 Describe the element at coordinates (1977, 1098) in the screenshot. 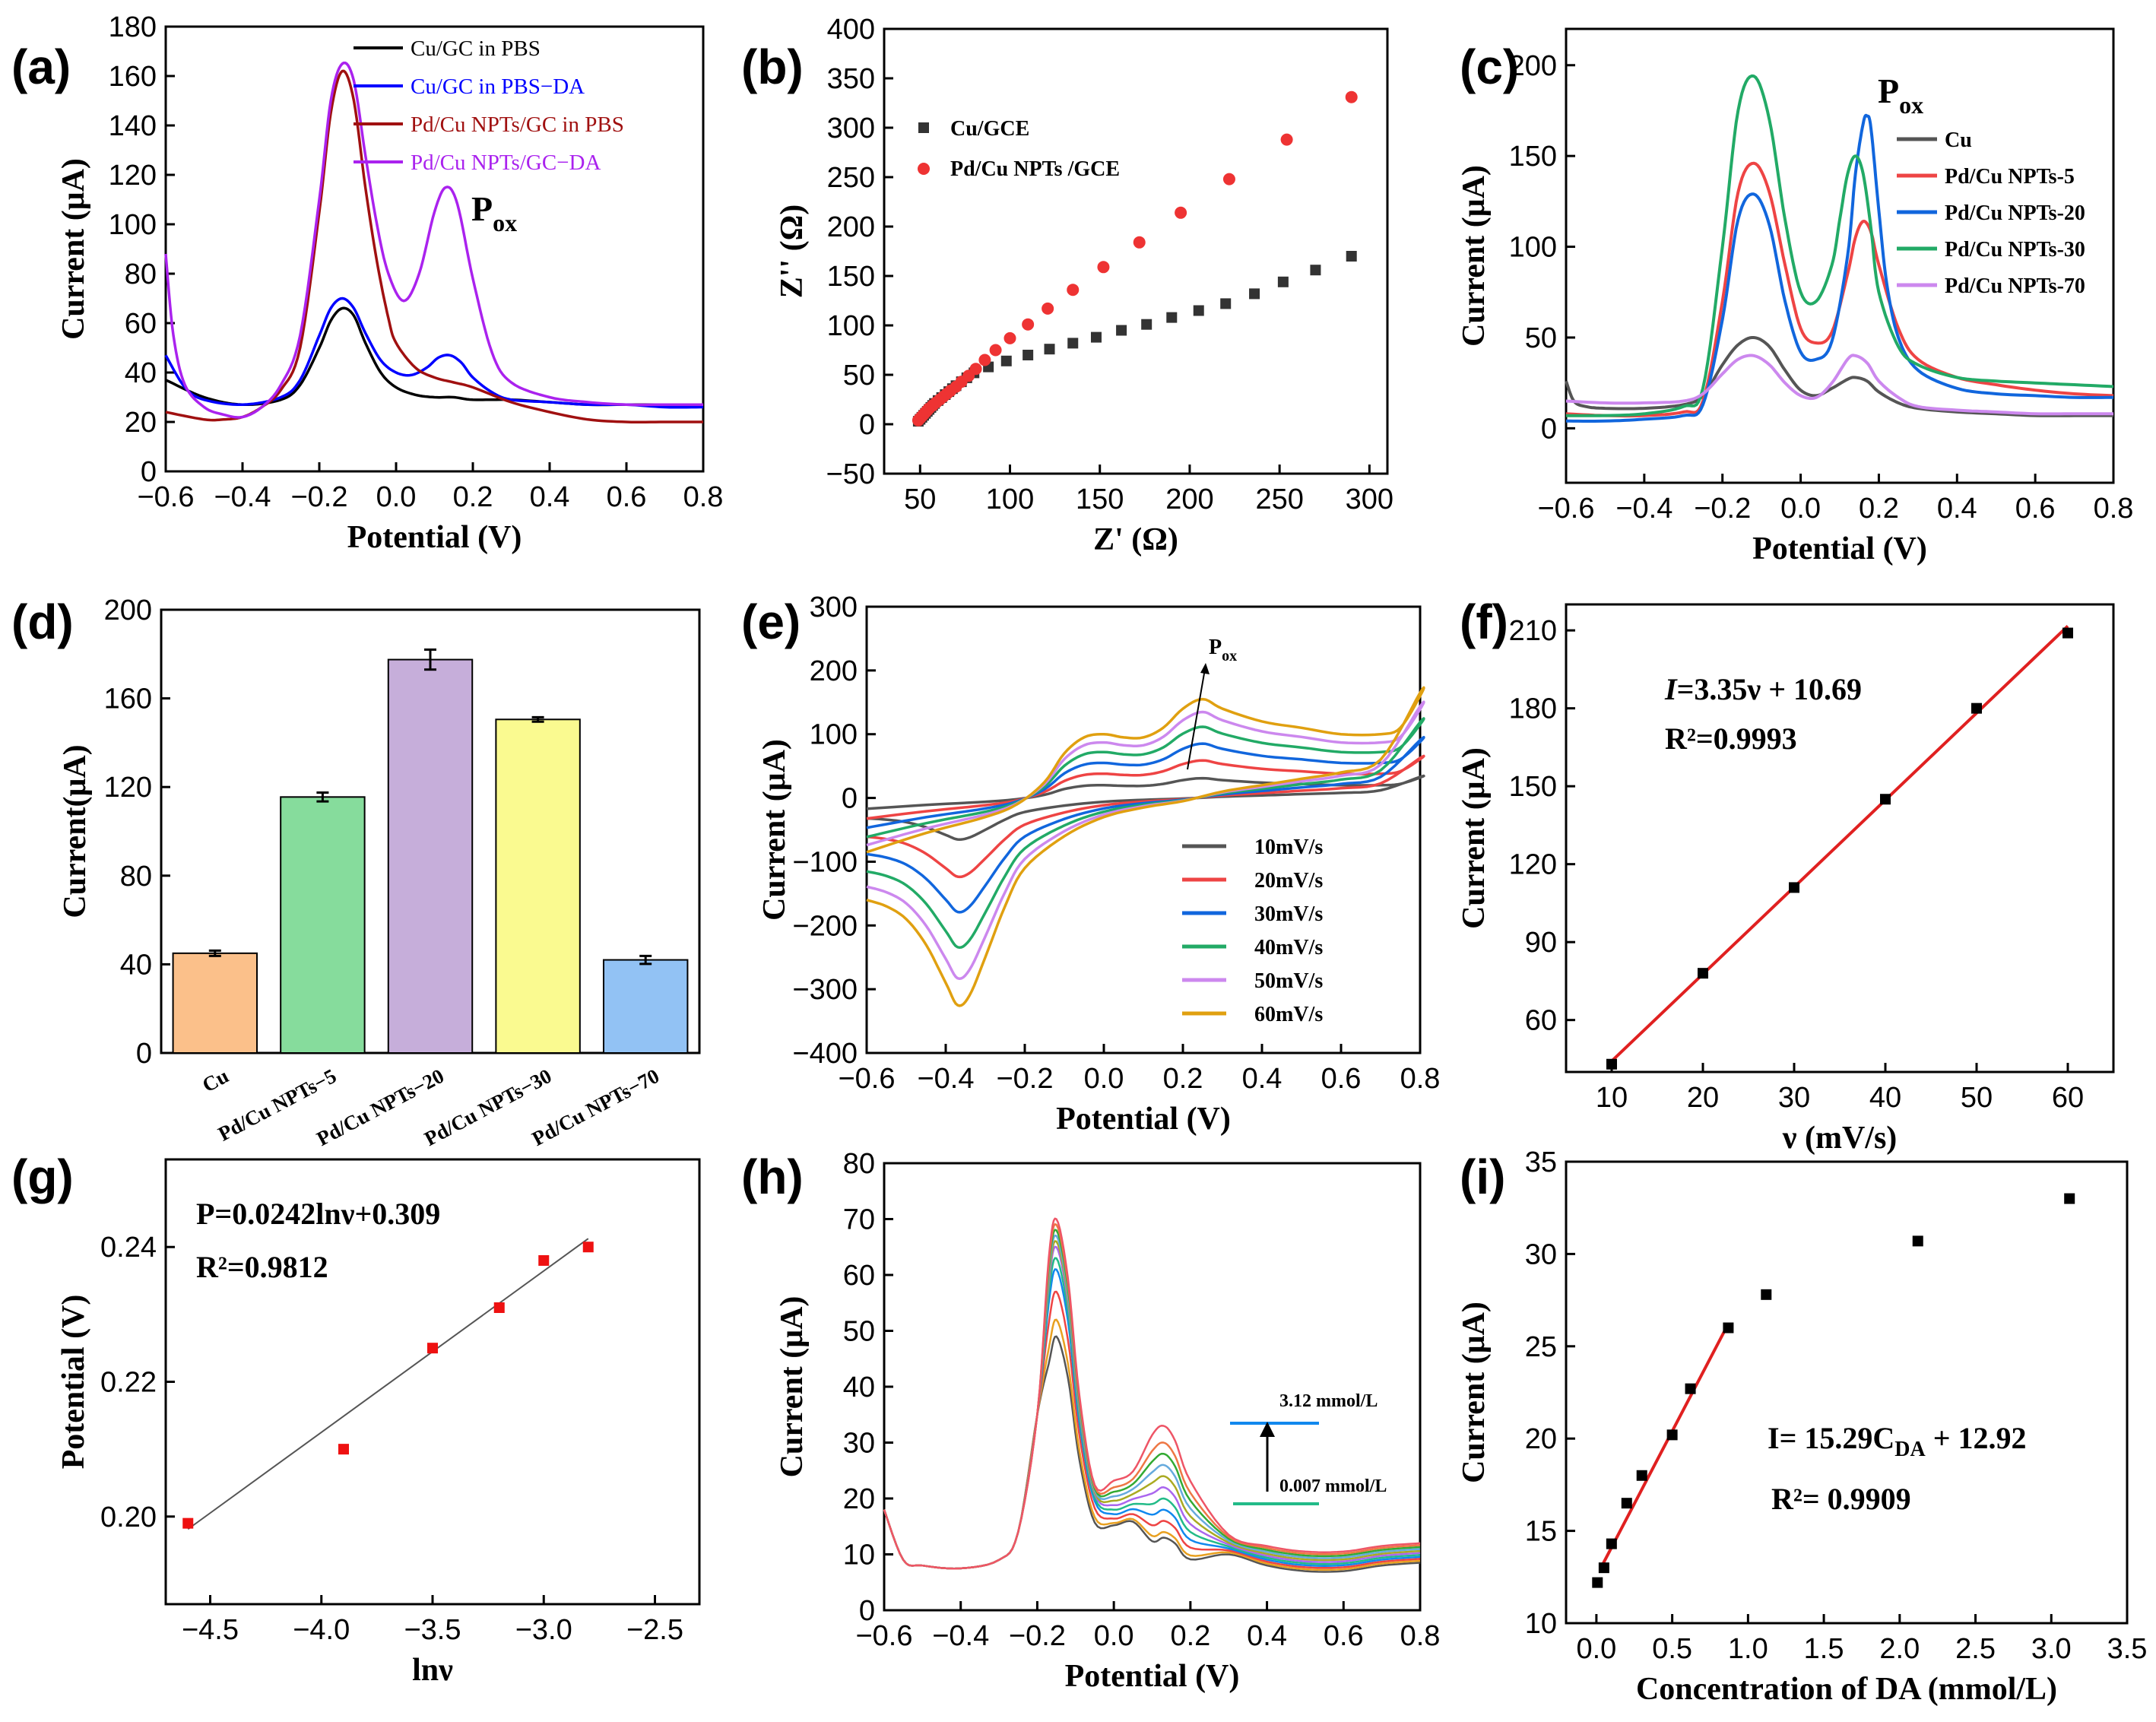

I see `x-tick-label: 50` at that location.